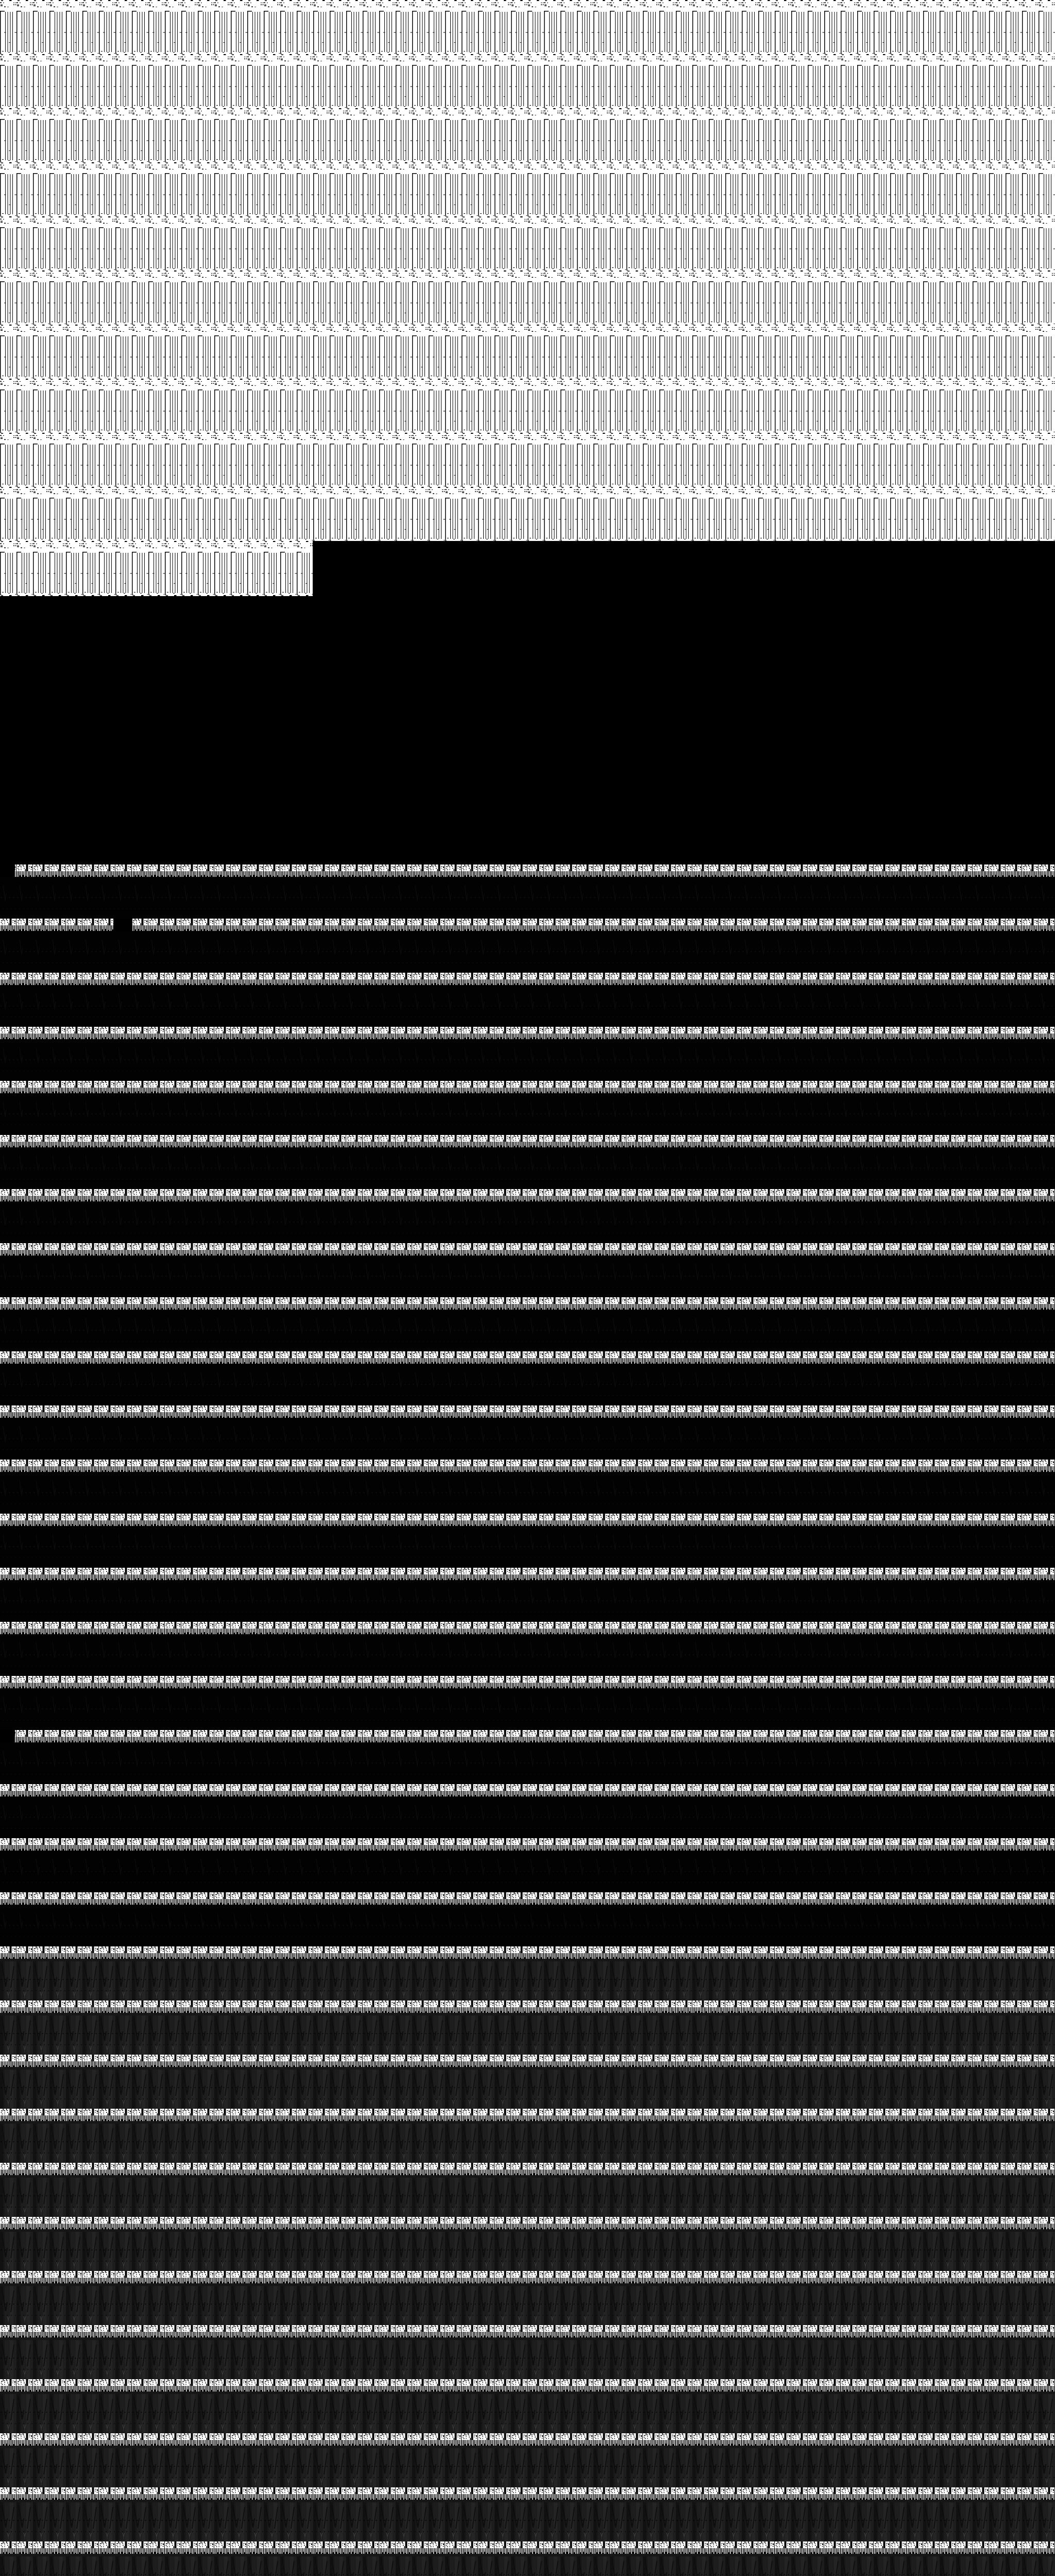  Describe the element at coordinates (156, 568) in the screenshot. I see `document-pane-last-line` at that location.